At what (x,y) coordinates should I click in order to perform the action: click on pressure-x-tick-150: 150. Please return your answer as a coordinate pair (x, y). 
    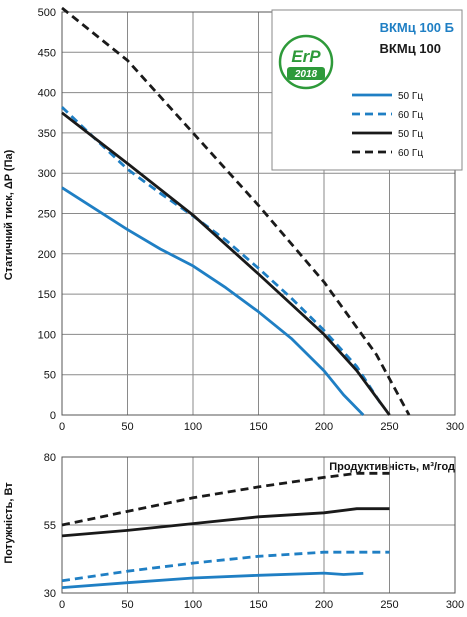
    Looking at the image, I should click on (258, 427).